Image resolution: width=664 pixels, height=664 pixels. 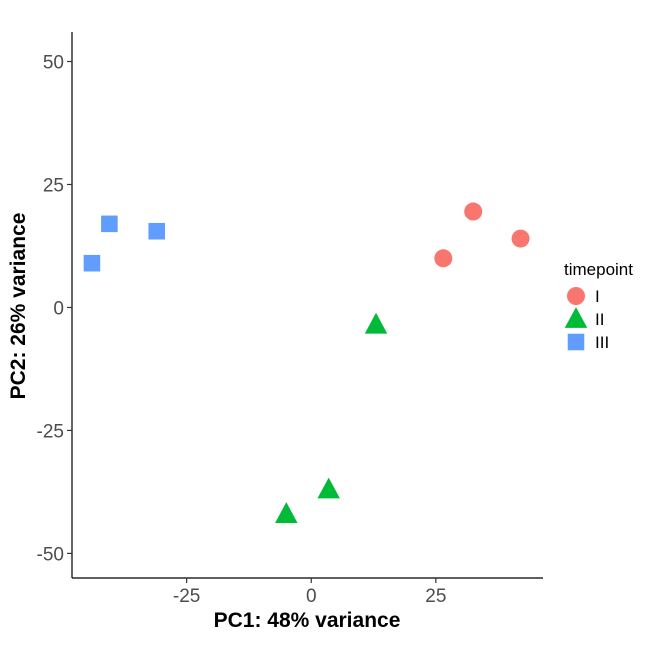 I want to click on y-tick-label: -50, so click(x=50, y=554).